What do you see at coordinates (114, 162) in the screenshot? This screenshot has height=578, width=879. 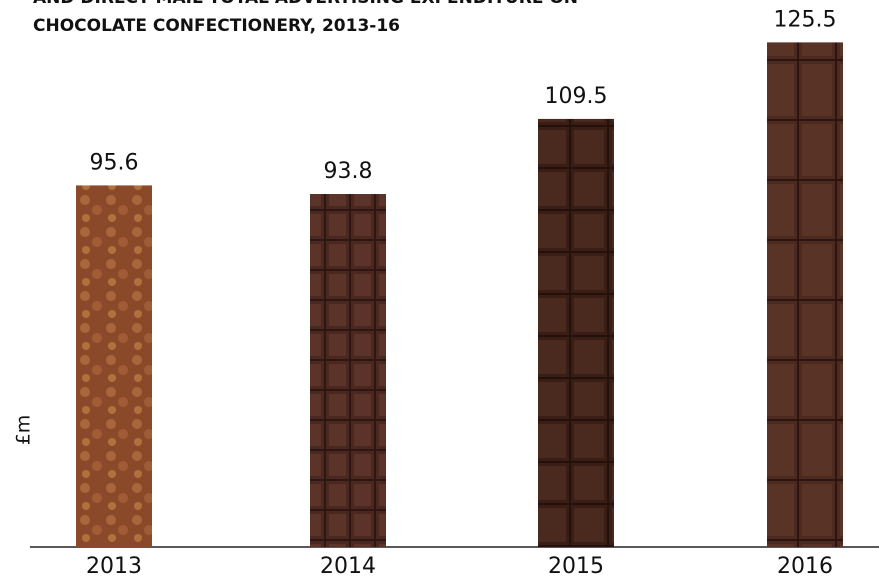 I see `value-label: 95.6` at bounding box center [114, 162].